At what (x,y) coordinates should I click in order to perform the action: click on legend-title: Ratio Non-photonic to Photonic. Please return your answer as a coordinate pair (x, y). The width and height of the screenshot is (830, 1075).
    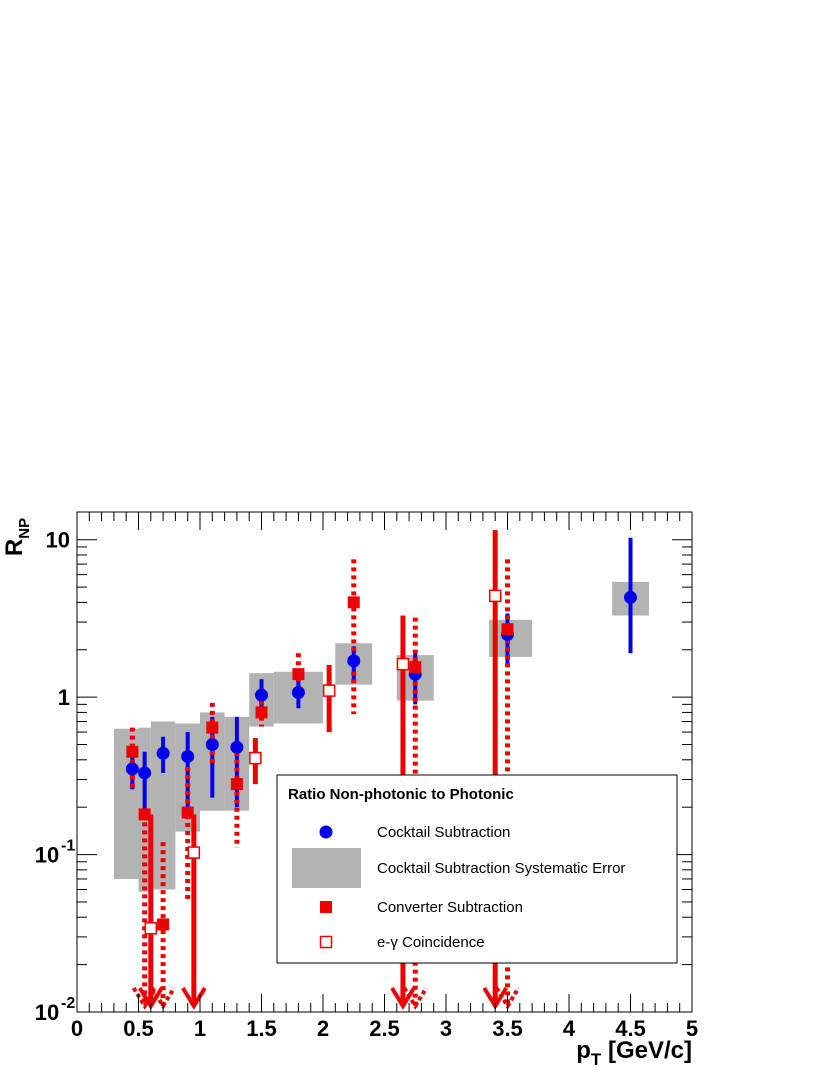
    Looking at the image, I should click on (401, 794).